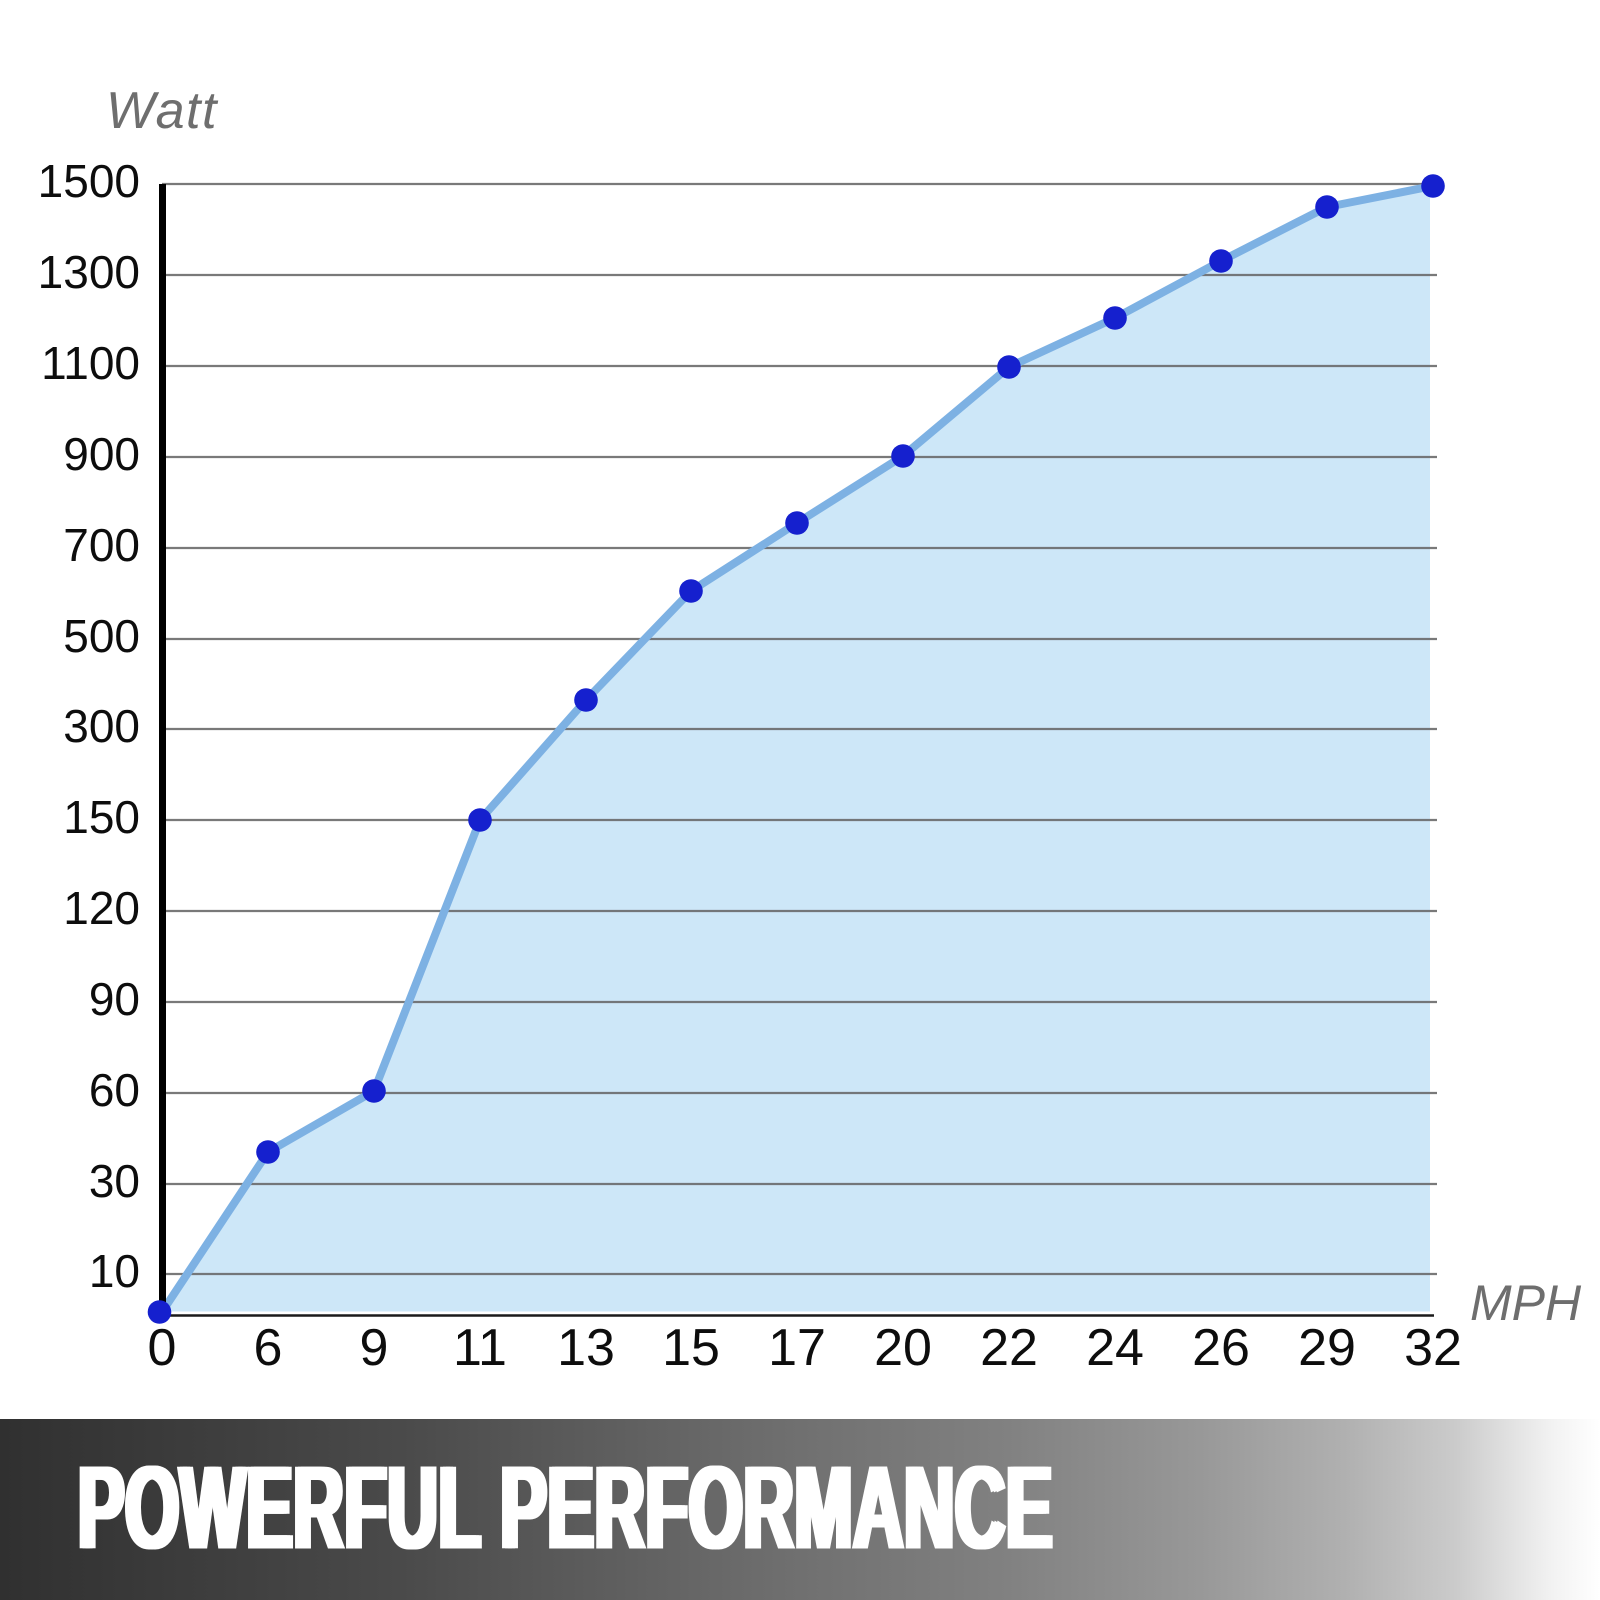 This screenshot has width=1600, height=1600. I want to click on svg-text: 1300, so click(89, 272).